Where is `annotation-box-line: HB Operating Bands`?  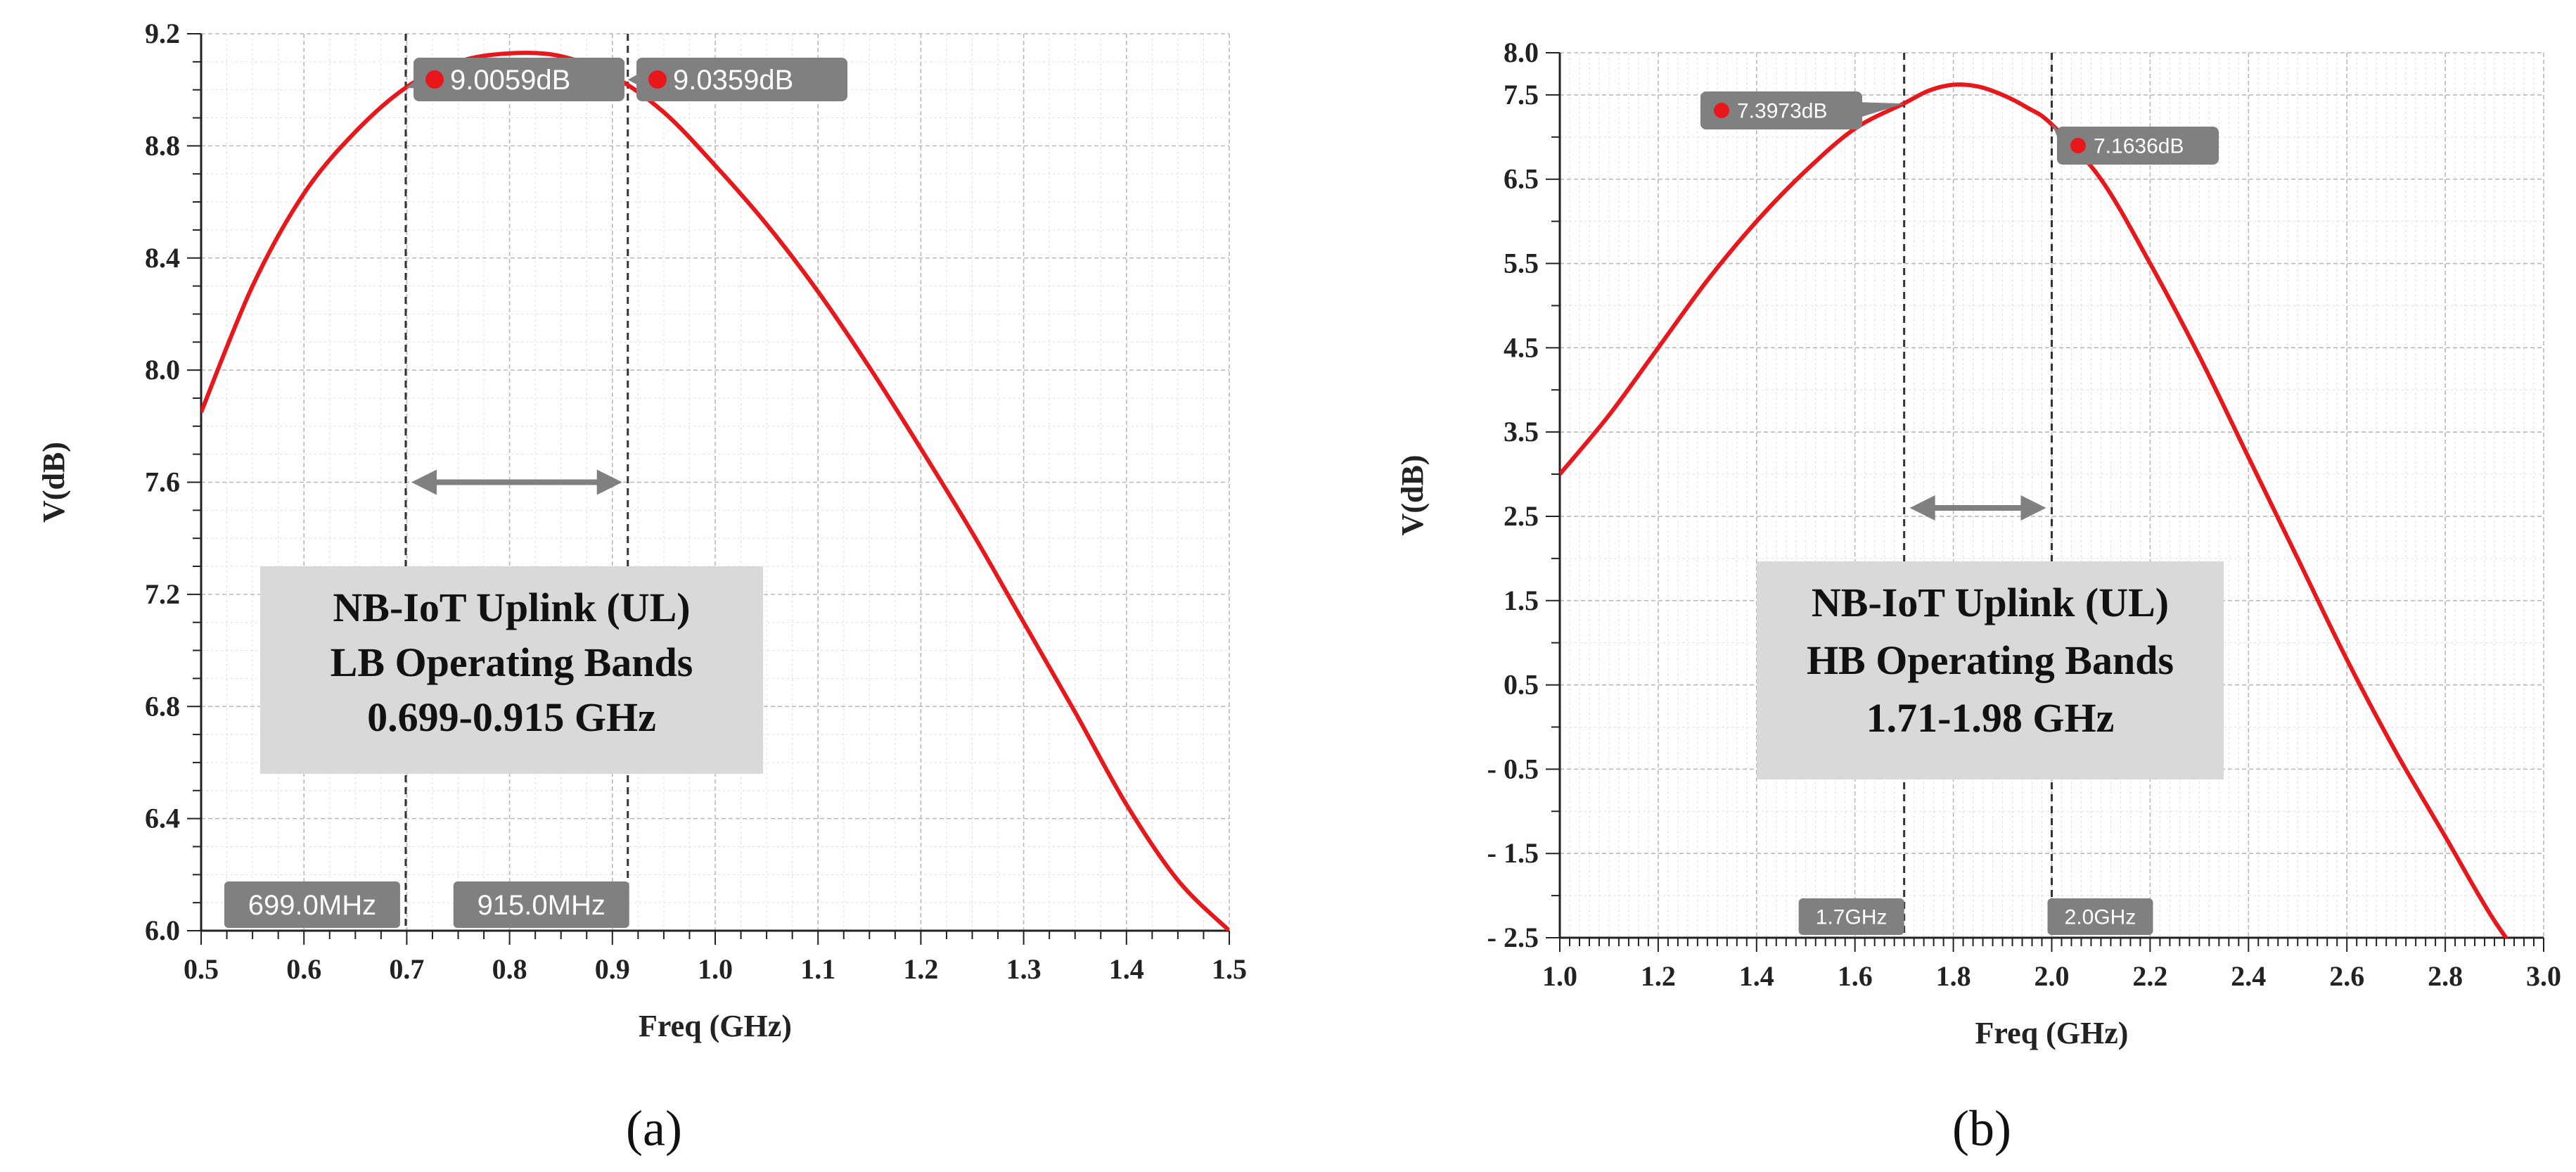 annotation-box-line: HB Operating Bands is located at coordinates (1991, 660).